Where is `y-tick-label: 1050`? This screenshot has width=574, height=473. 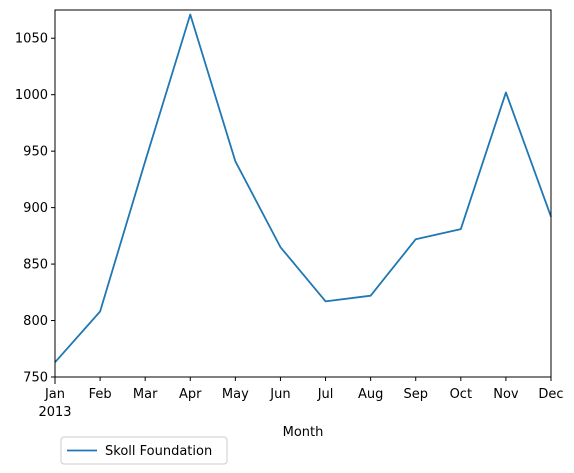
y-tick-label: 1050 is located at coordinates (31, 39).